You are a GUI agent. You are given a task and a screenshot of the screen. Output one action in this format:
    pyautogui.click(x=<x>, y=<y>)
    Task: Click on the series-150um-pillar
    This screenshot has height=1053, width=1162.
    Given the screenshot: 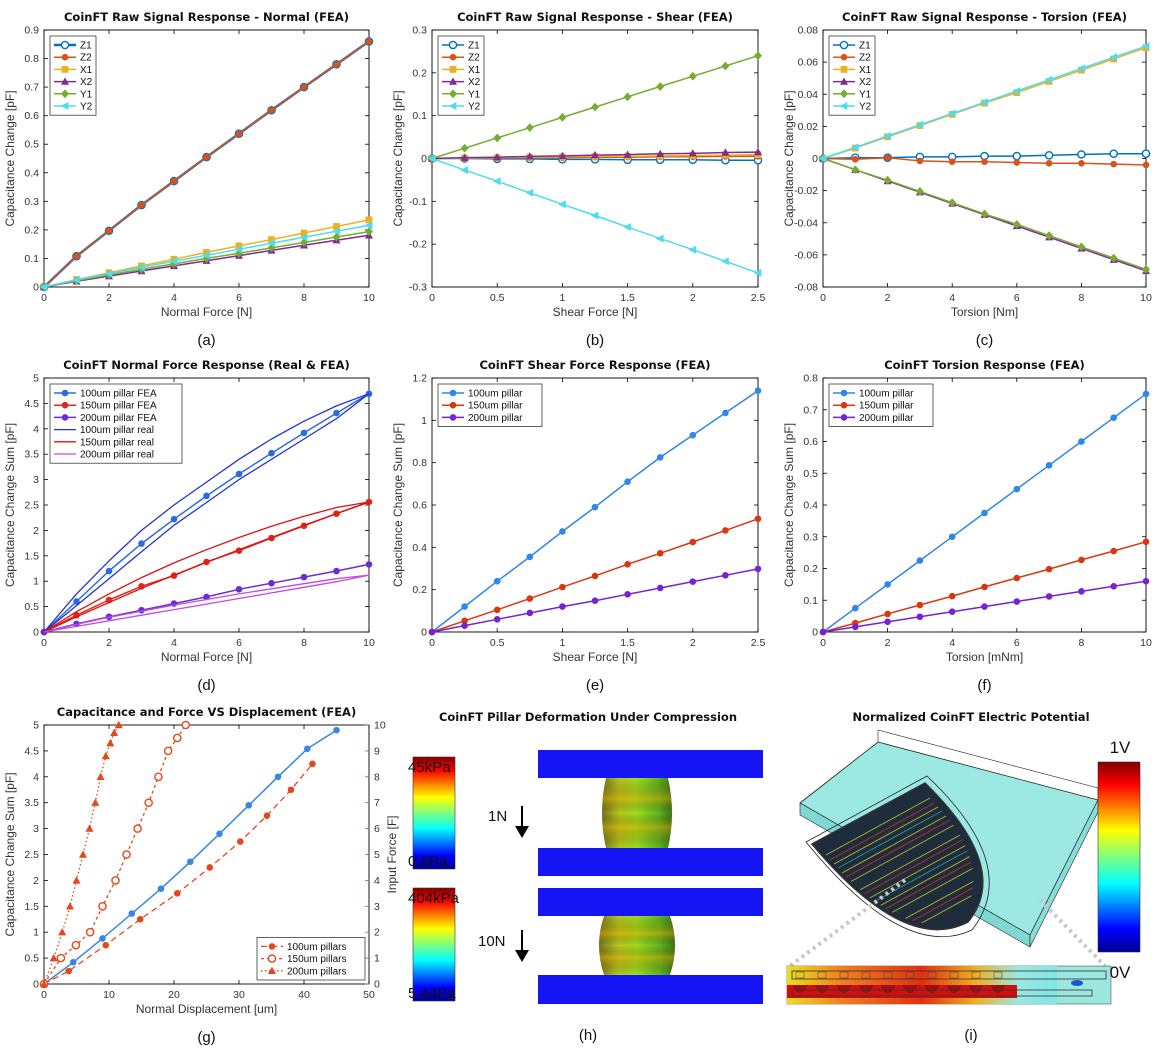 What is the action you would take?
    pyautogui.click(x=595, y=575)
    